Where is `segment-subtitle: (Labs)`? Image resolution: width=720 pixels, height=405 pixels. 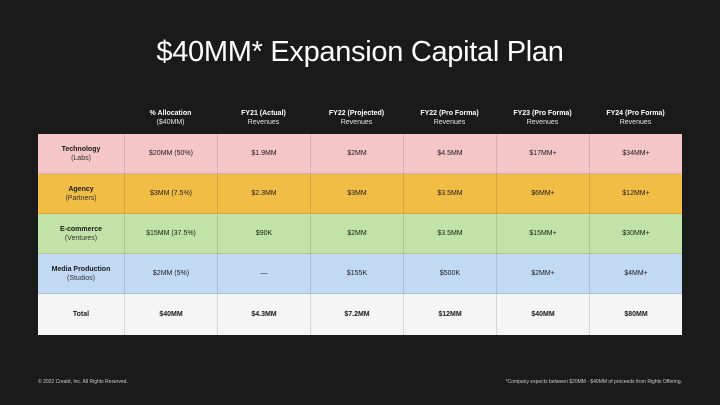 segment-subtitle: (Labs) is located at coordinates (81, 158).